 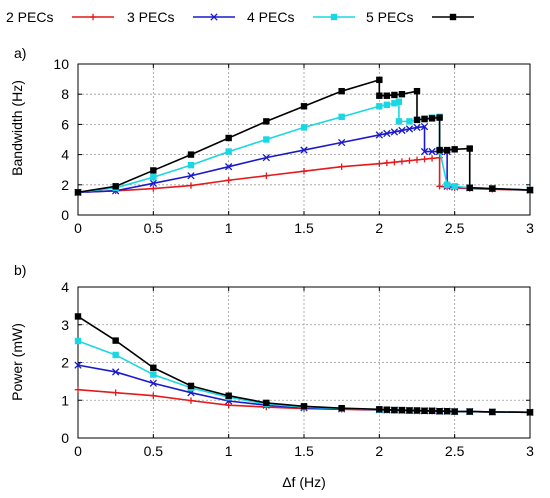 I want to click on y-tick-label: 4, so click(x=65, y=155).